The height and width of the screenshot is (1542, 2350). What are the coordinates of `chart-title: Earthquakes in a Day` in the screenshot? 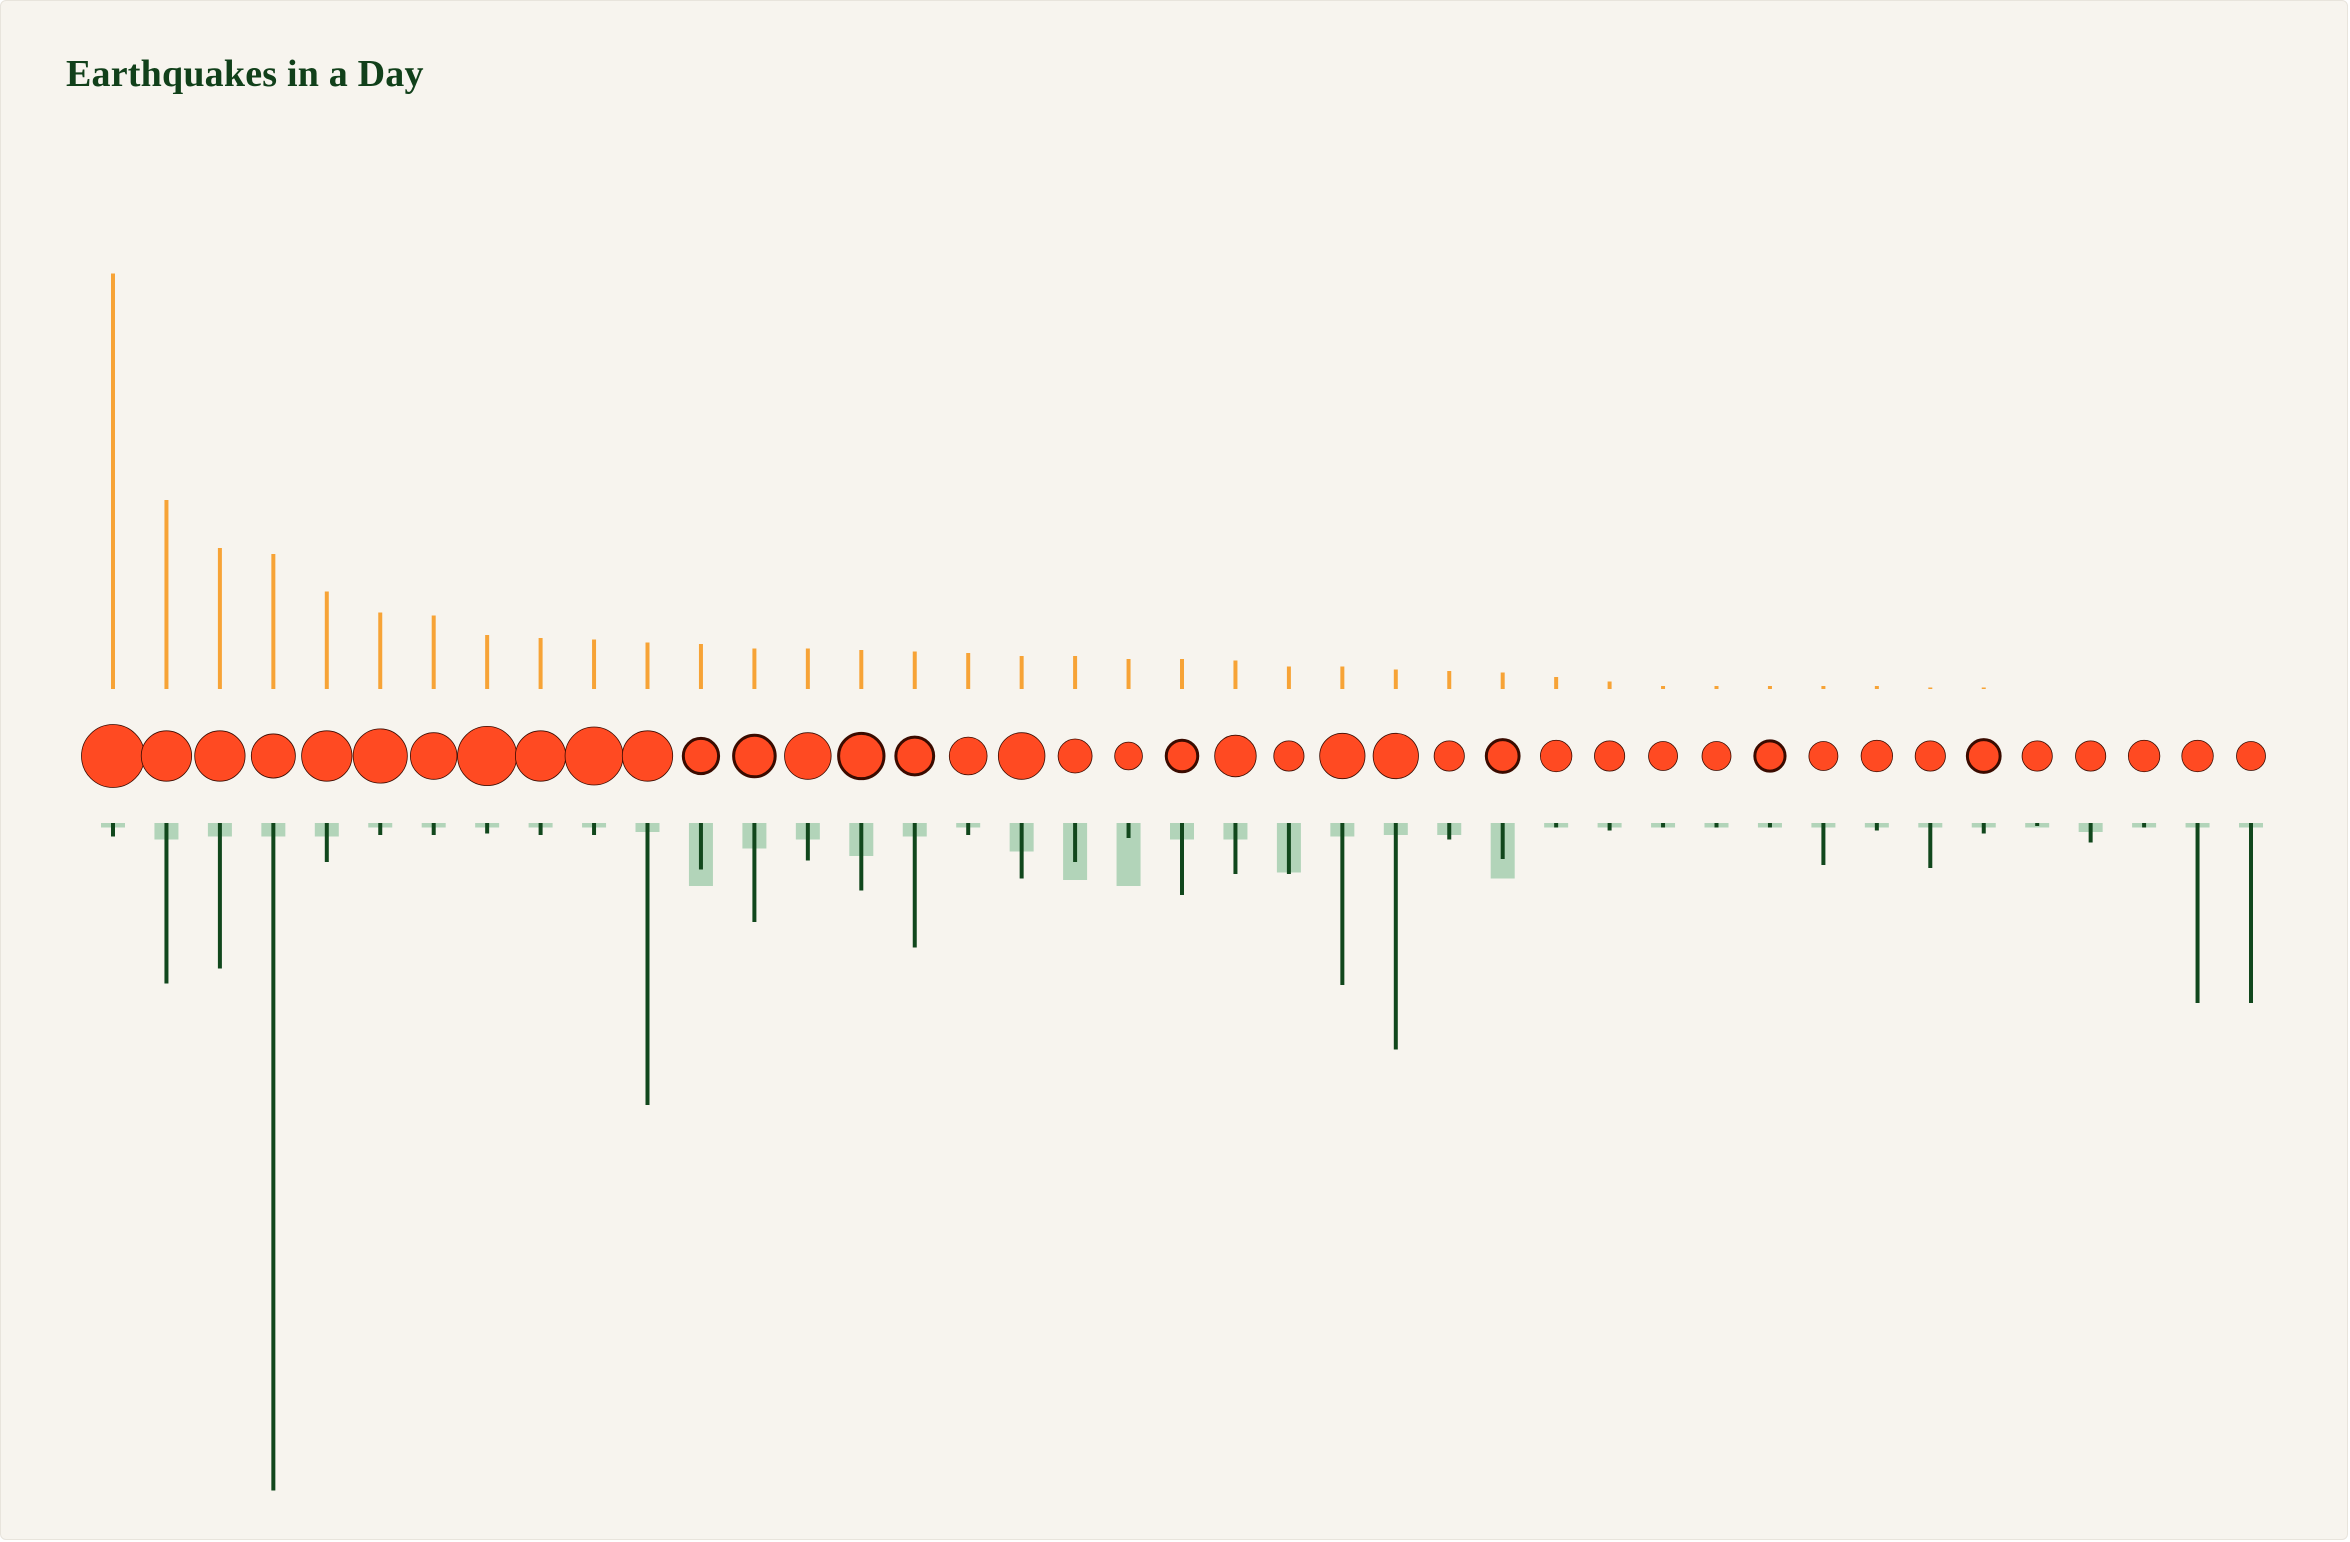 It's located at (245, 74).